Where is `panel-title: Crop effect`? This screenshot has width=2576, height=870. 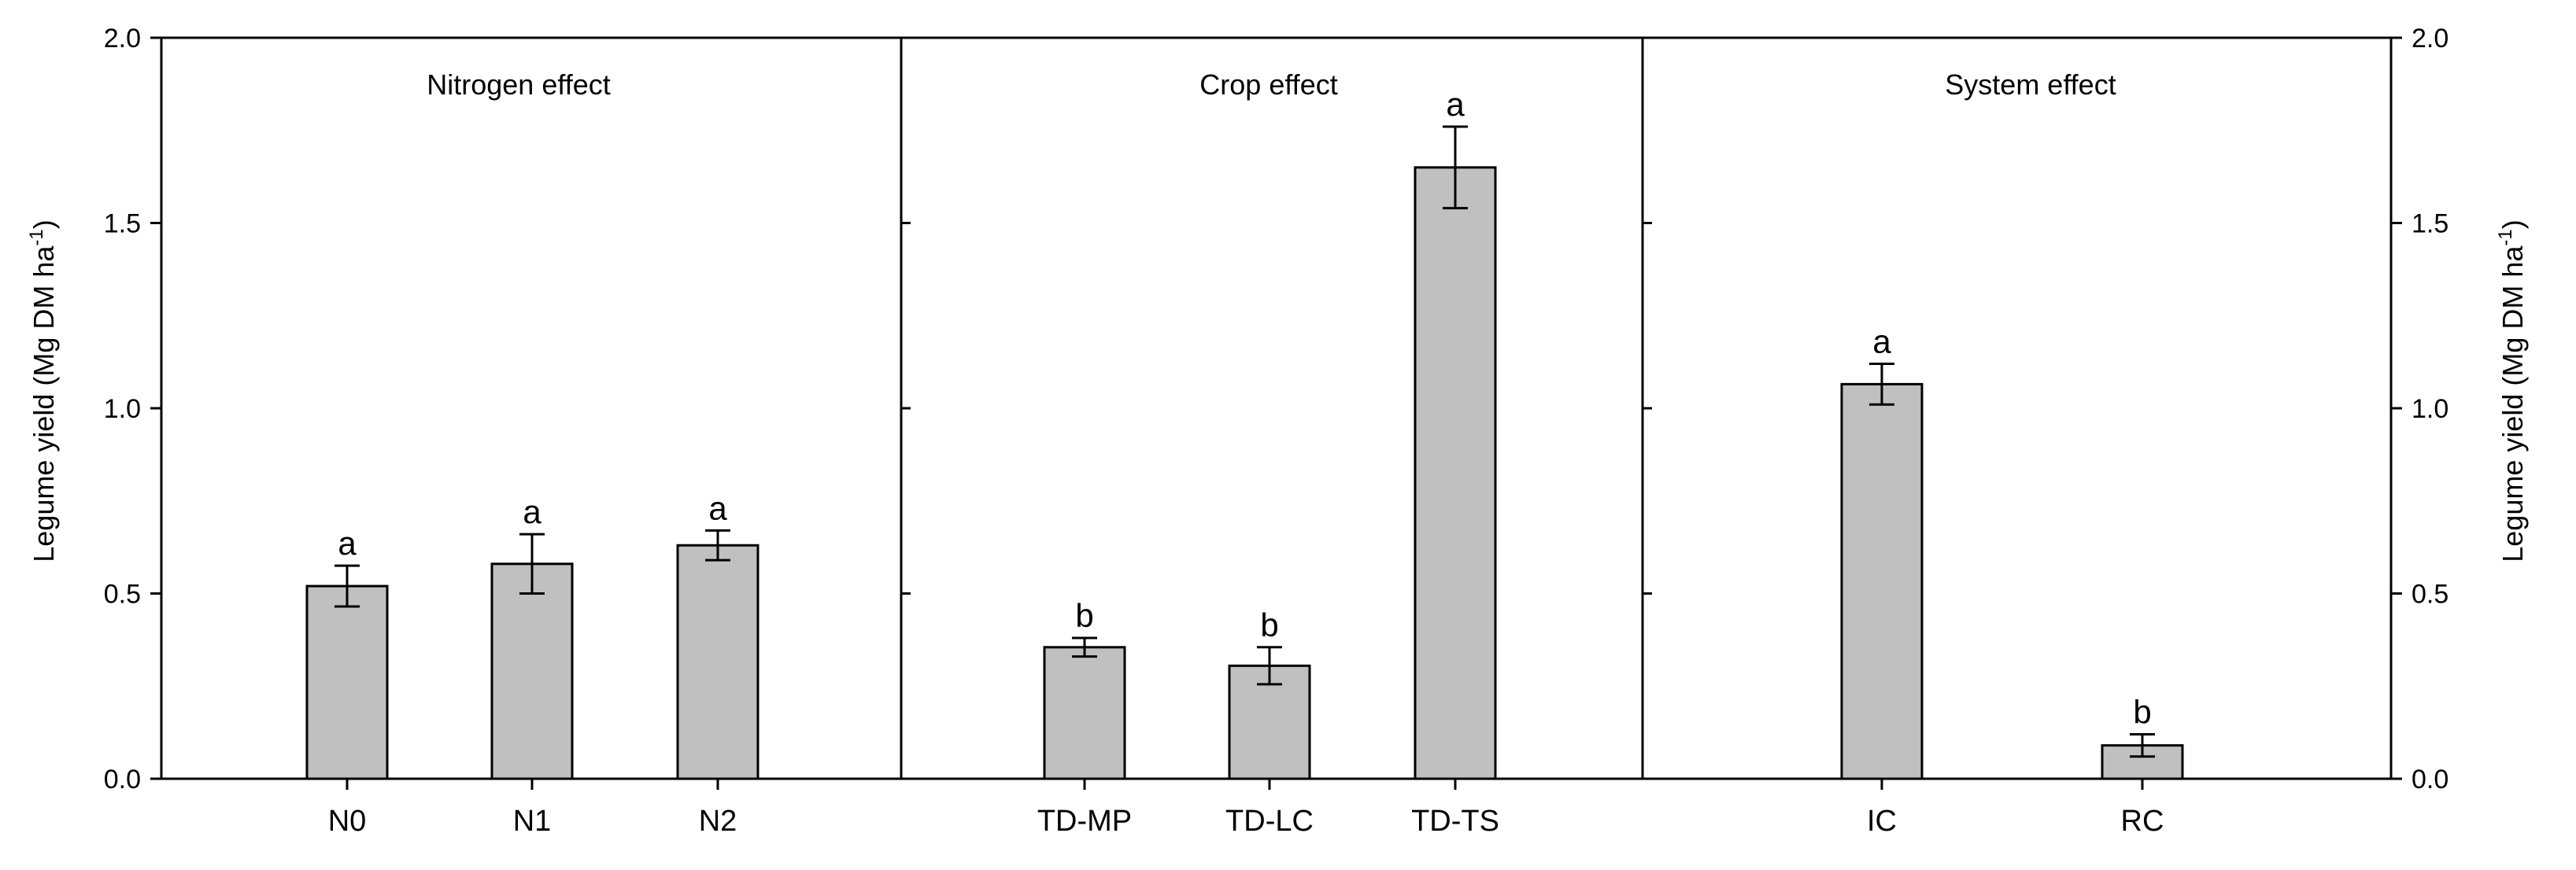
panel-title: Crop effect is located at coordinates (1268, 84).